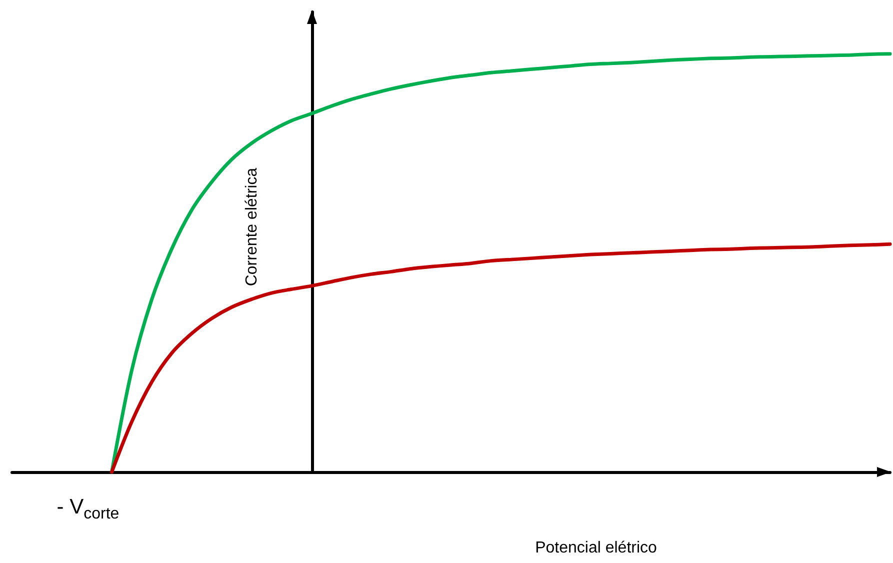 Image resolution: width=893 pixels, height=563 pixels. Describe the element at coordinates (252, 227) in the screenshot. I see `y-axis-title: Corrente elétrica` at that location.